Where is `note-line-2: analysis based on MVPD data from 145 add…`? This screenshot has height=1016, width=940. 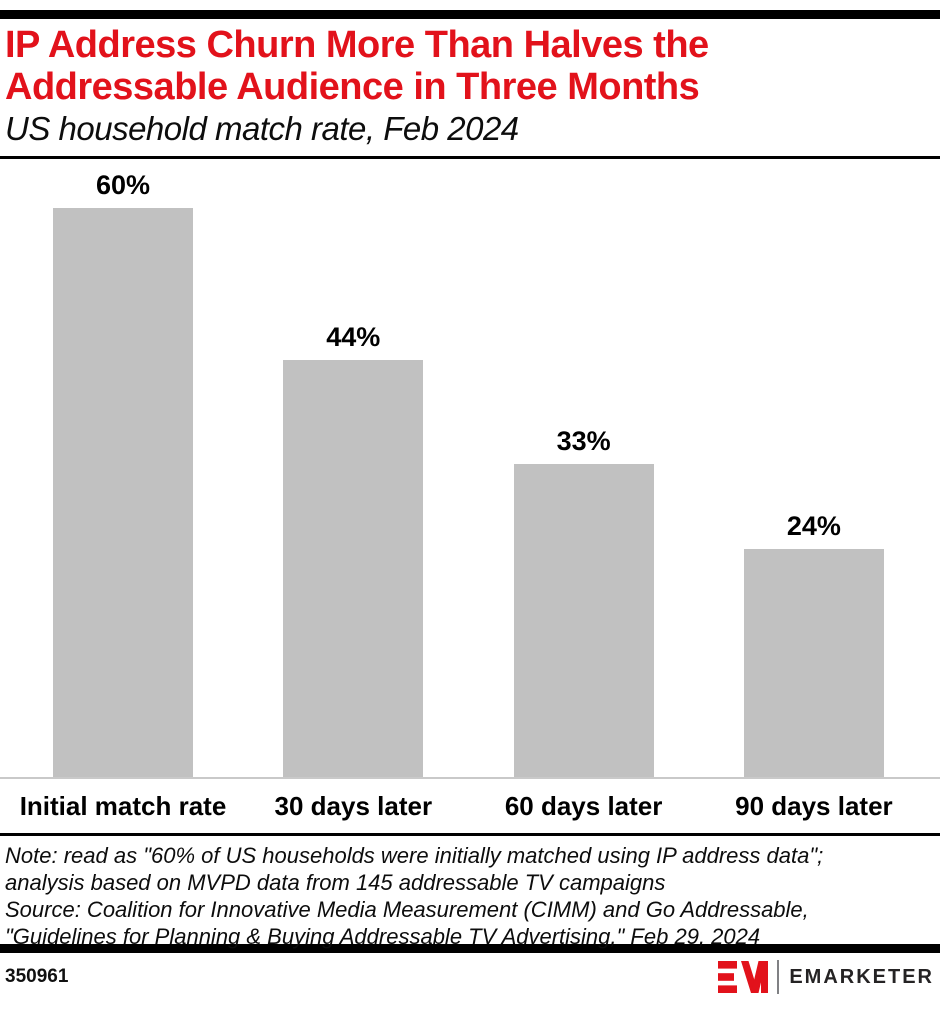
note-line-2: analysis based on MVPD data from 145 add… is located at coordinates (335, 882).